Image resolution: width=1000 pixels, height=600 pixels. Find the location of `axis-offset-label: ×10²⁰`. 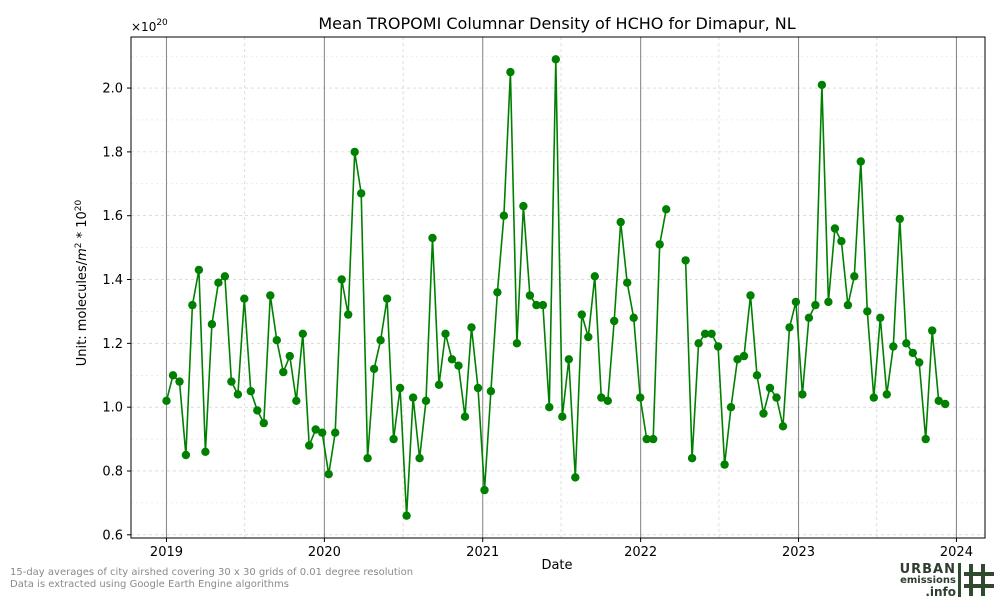

axis-offset-label: ×10²⁰ is located at coordinates (149, 26).